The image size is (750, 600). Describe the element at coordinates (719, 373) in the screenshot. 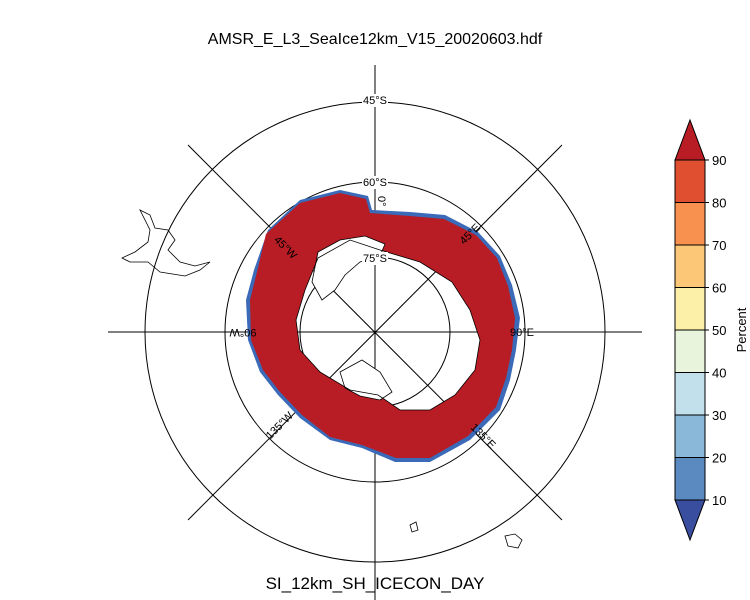

I see `colorbar-tick-label: 40` at that location.